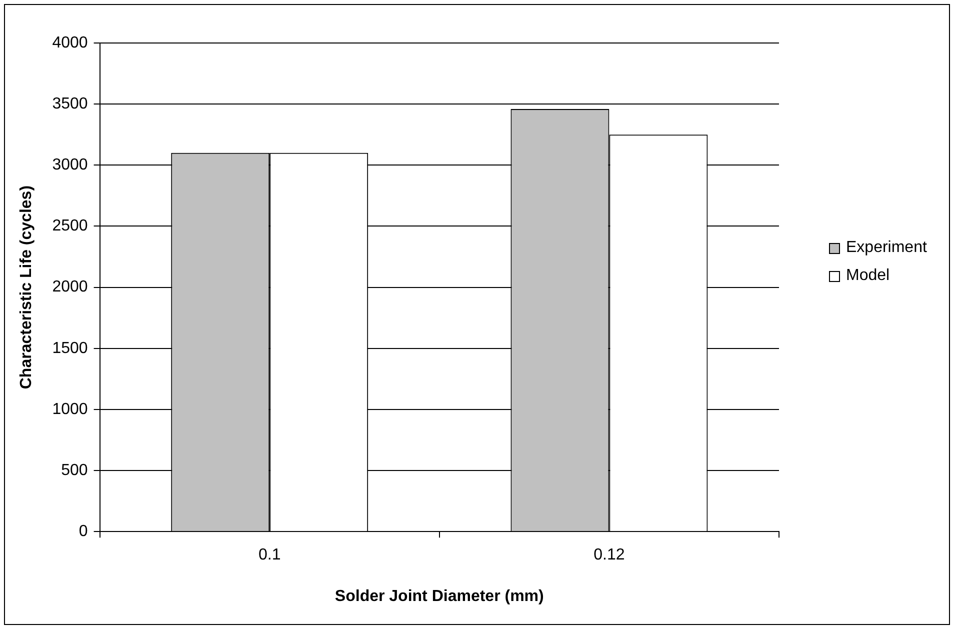 Image resolution: width=956 pixels, height=631 pixels. I want to click on legend-label: Experiment, so click(886, 248).